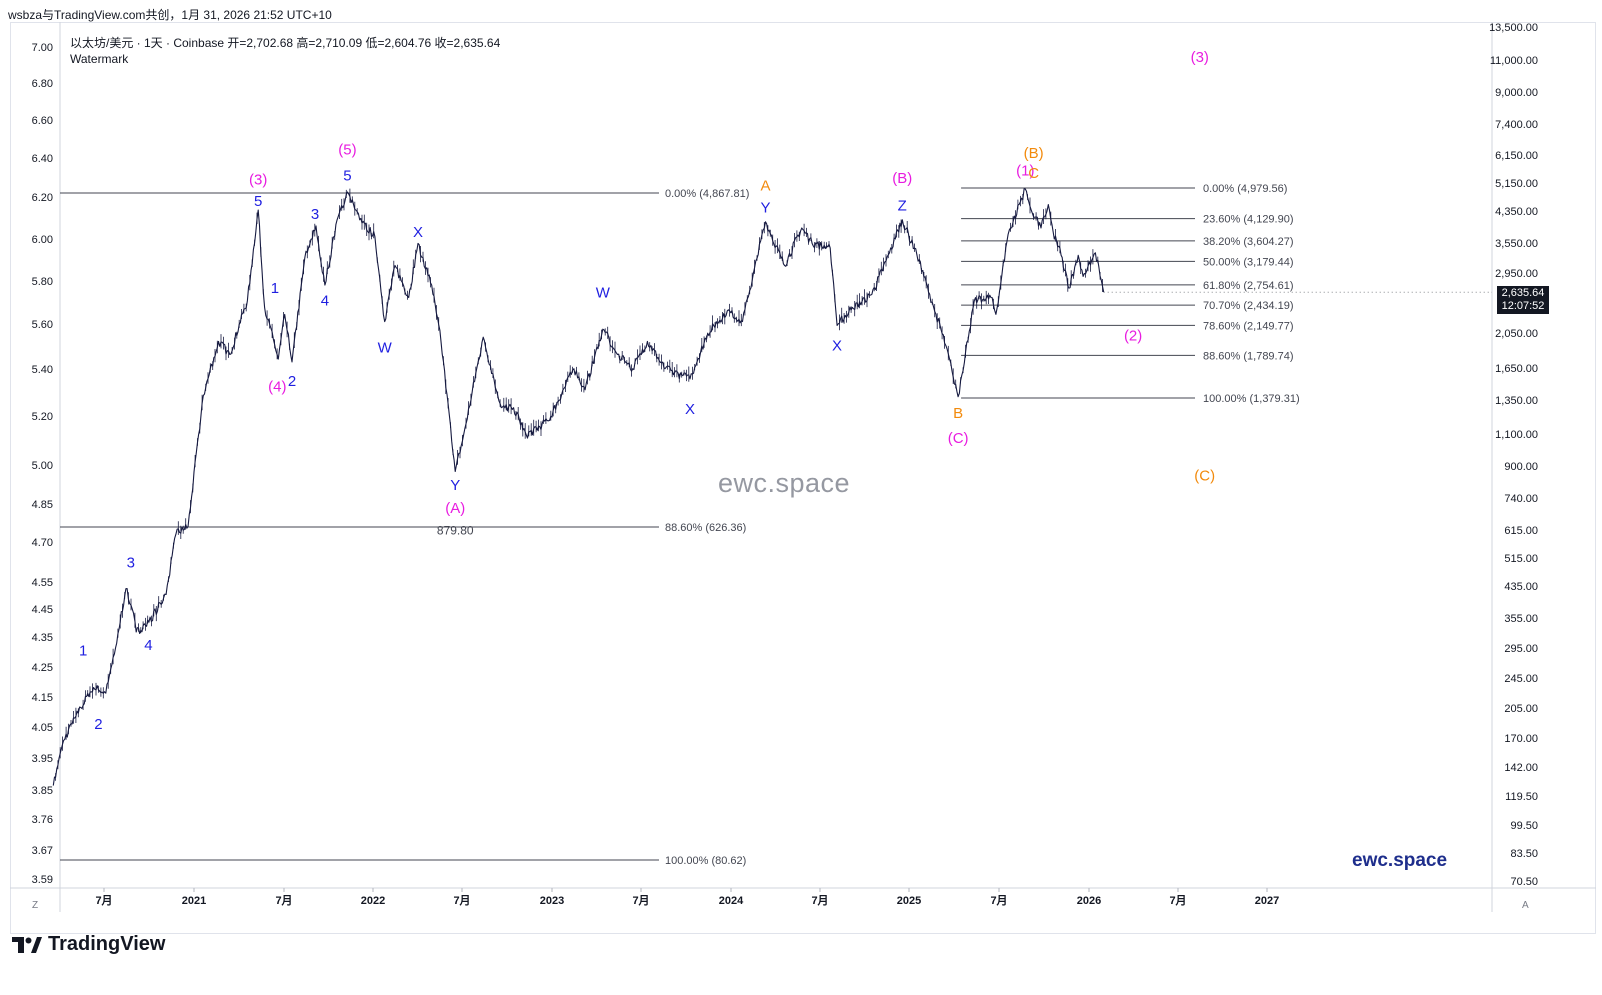 Image resolution: width=1602 pixels, height=995 pixels. I want to click on left-axis-tick-label: 4.05, so click(42, 728).